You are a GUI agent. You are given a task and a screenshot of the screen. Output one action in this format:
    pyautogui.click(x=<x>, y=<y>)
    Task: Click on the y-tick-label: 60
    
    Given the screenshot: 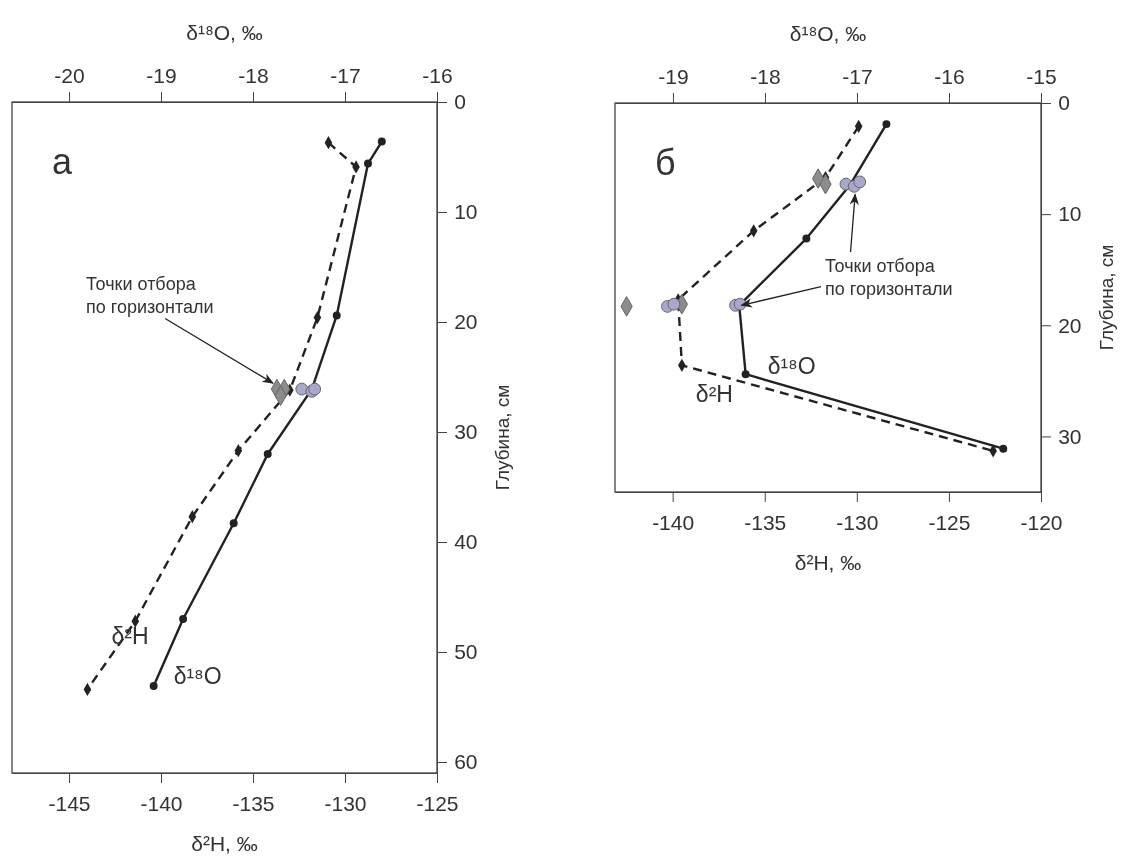 What is the action you would take?
    pyautogui.click(x=466, y=762)
    